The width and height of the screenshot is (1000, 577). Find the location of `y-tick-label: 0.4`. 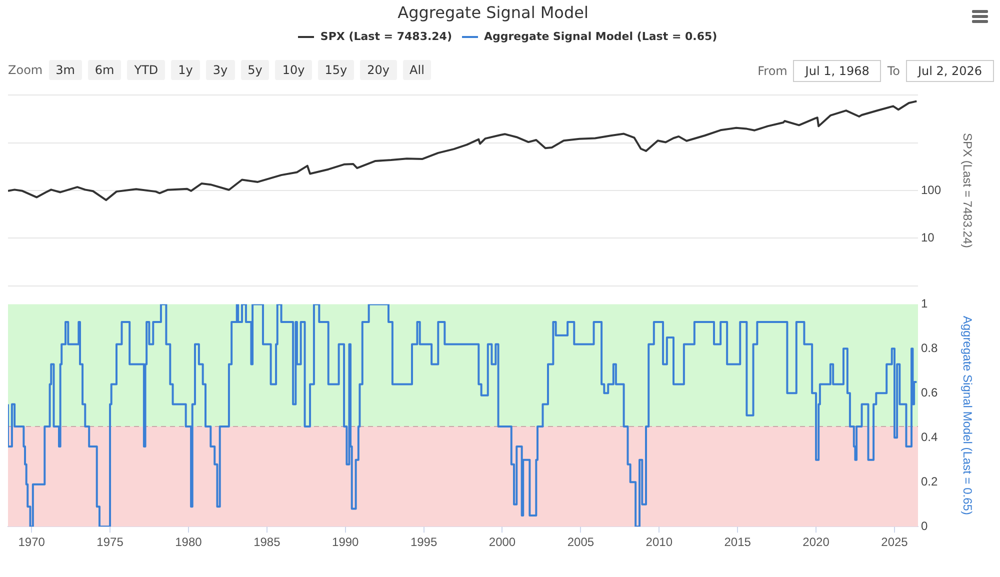

y-tick-label: 0.4 is located at coordinates (929, 437).